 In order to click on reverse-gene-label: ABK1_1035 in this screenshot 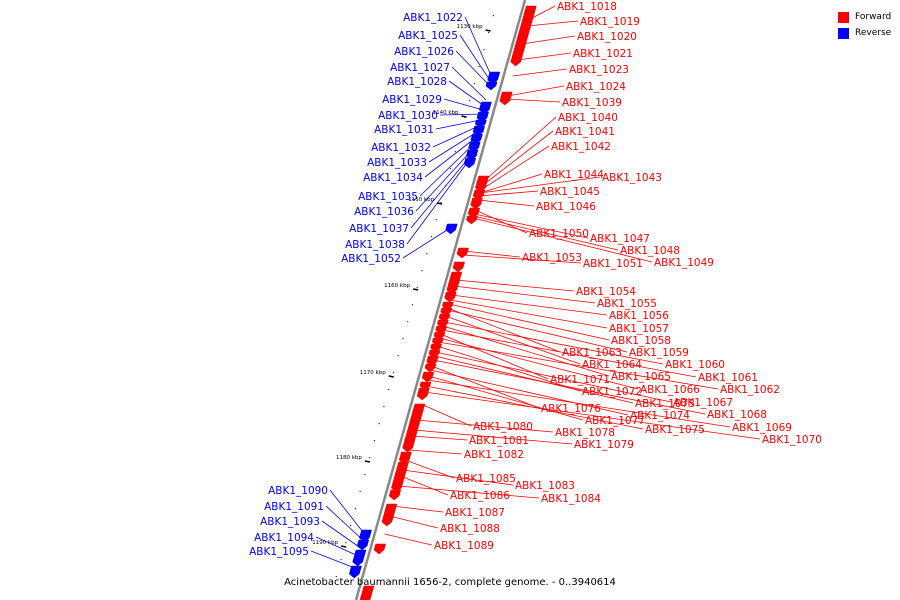, I will do `click(388, 197)`.